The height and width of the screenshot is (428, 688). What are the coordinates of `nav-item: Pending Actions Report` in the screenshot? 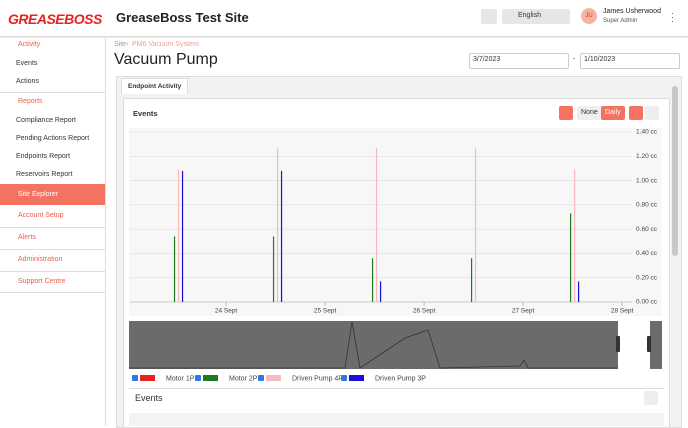 It's located at (53, 138).